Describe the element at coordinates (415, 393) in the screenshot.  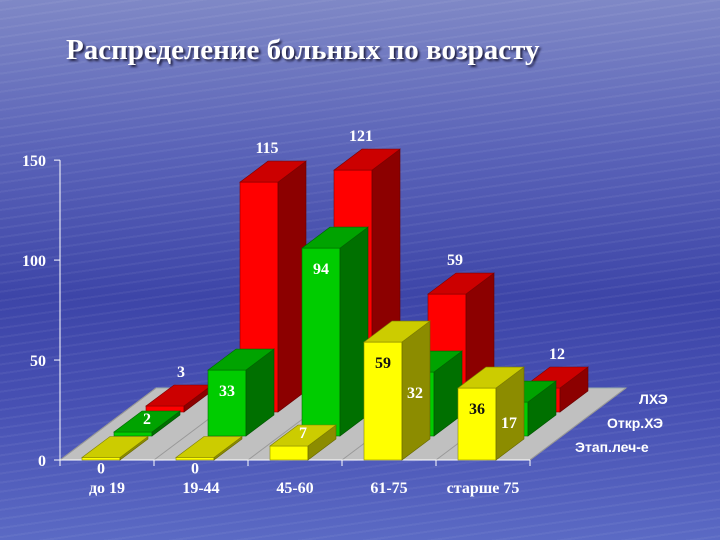
I see `data-label: 32` at that location.